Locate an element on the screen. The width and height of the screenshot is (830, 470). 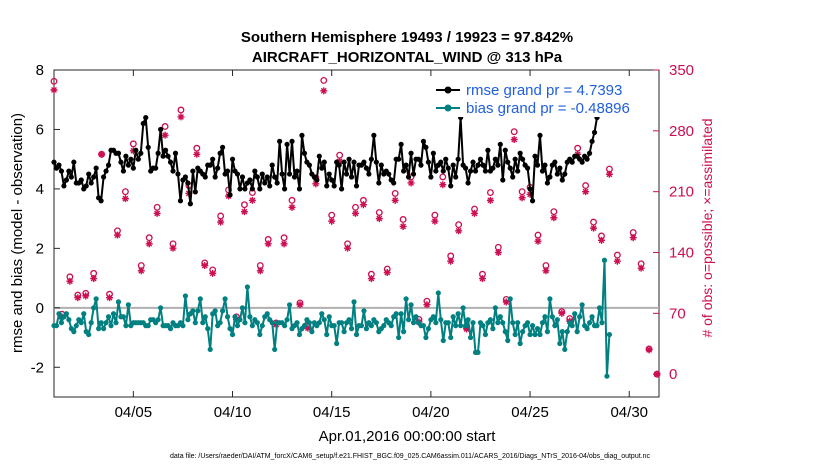
y-tick-label: 2 is located at coordinates (40, 248).